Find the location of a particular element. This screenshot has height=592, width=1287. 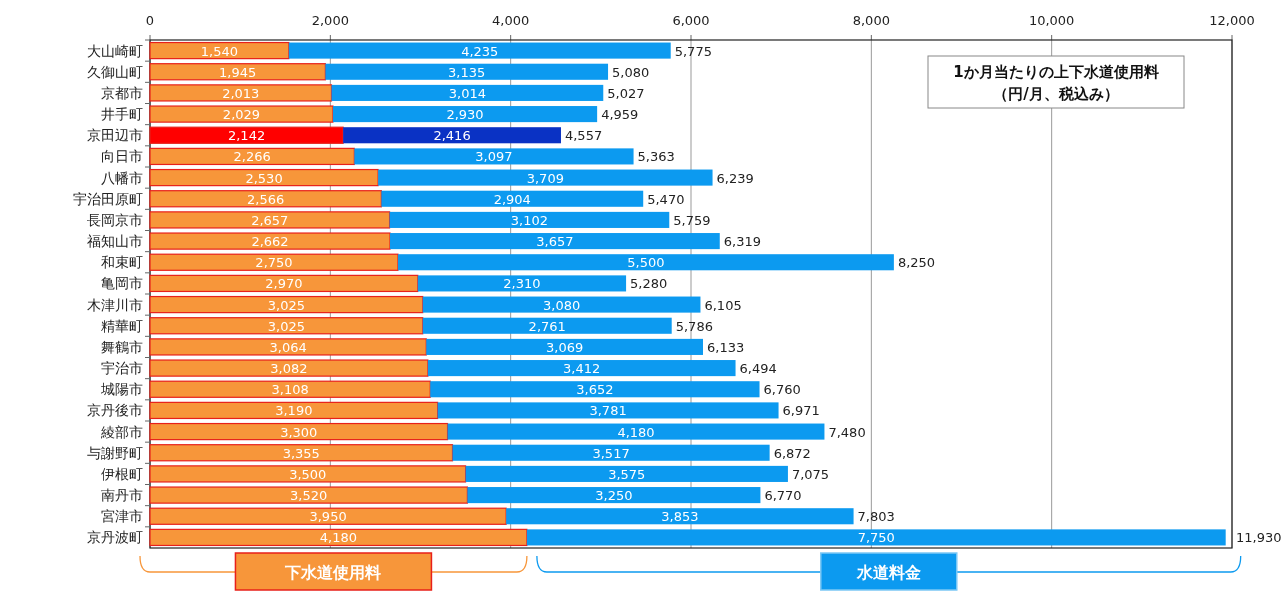

total-label: 7,803 is located at coordinates (876, 517).